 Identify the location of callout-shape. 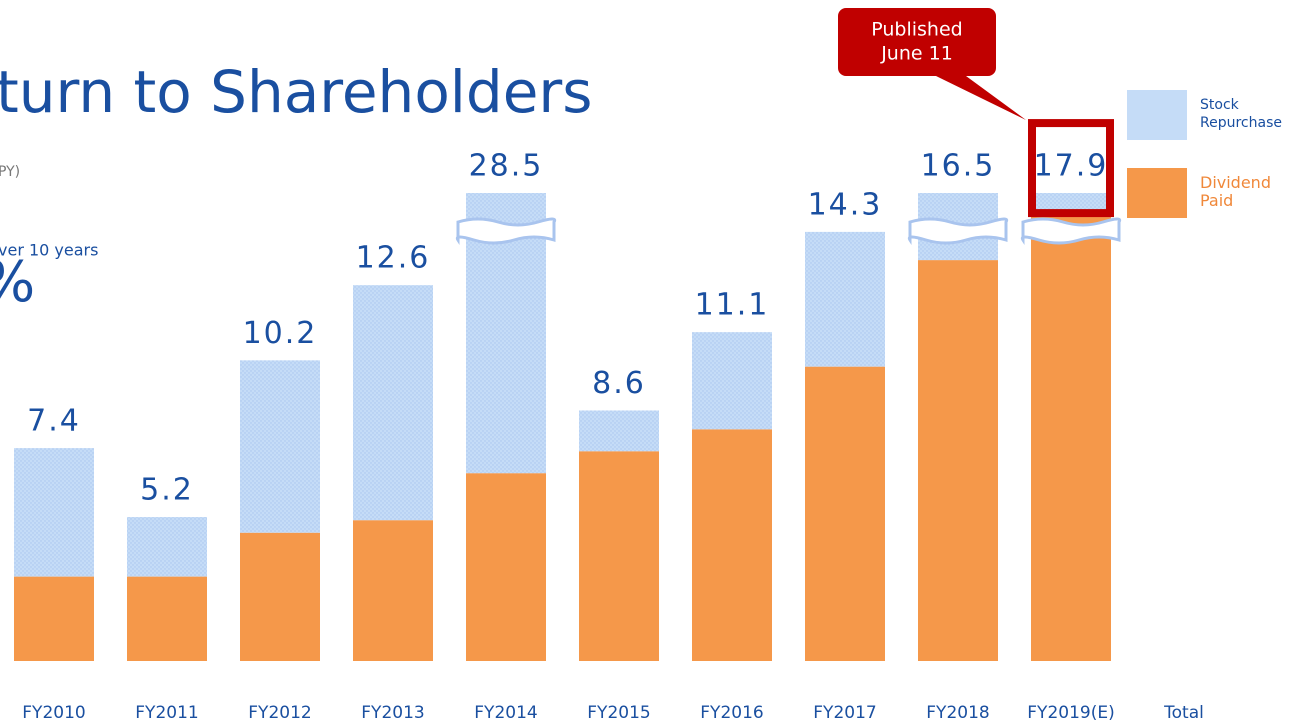
(932, 64).